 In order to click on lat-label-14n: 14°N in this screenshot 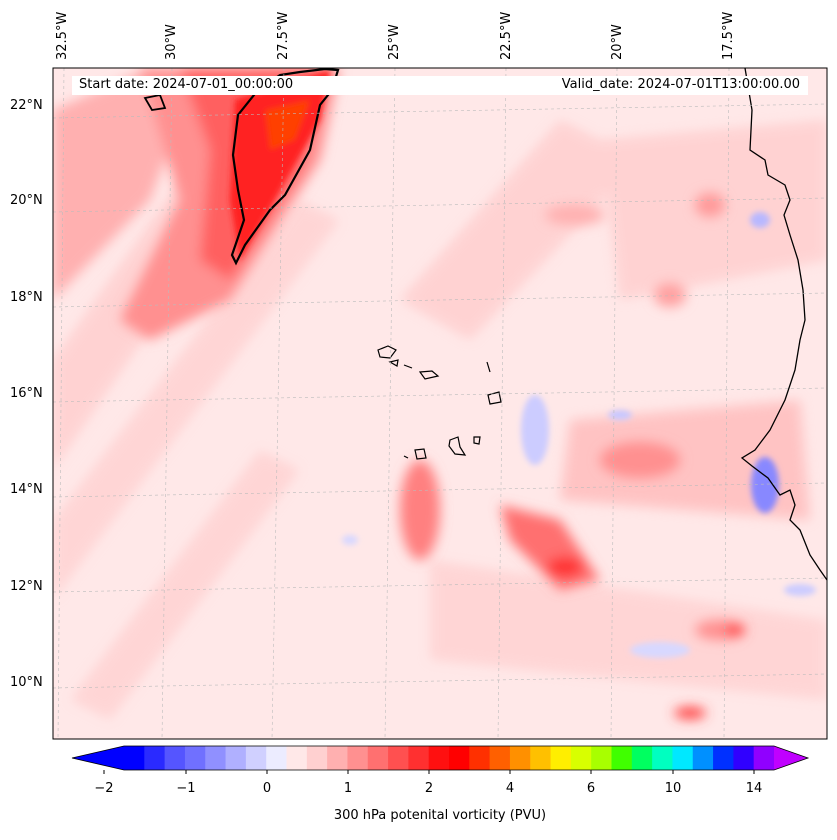, I will do `click(26, 489)`.